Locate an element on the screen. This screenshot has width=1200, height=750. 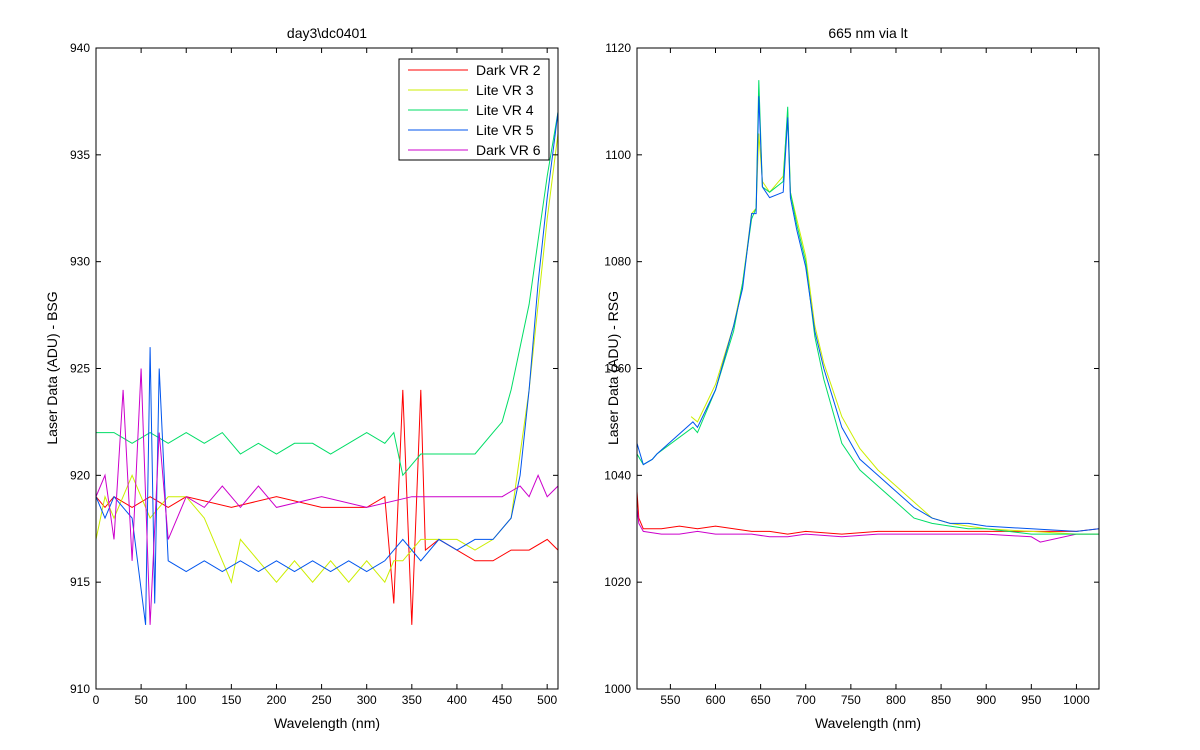
right-x-tick-label: 750 is located at coordinates (851, 700).